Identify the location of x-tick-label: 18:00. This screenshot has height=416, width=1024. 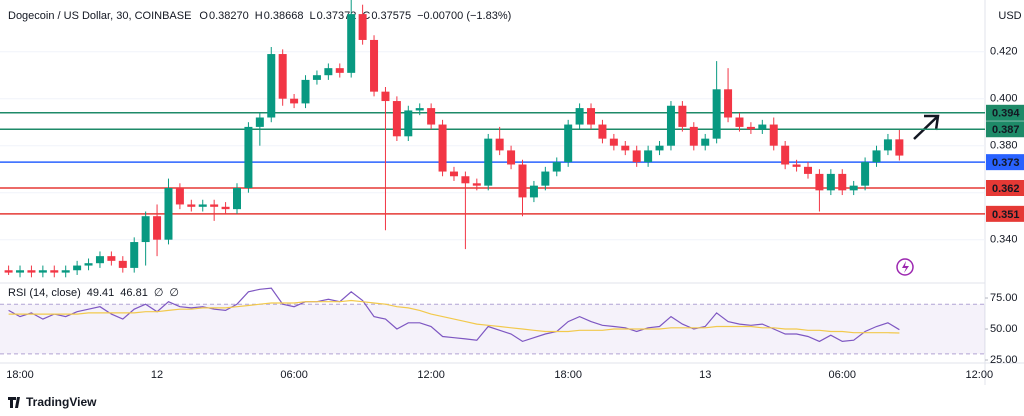
(568, 375).